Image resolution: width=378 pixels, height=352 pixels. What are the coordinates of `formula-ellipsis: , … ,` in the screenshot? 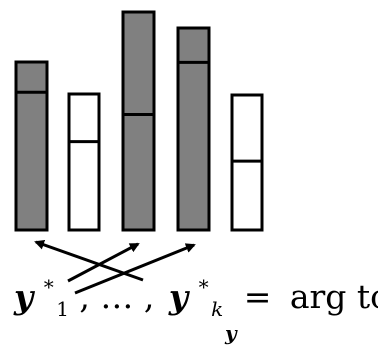 It's located at (116, 296).